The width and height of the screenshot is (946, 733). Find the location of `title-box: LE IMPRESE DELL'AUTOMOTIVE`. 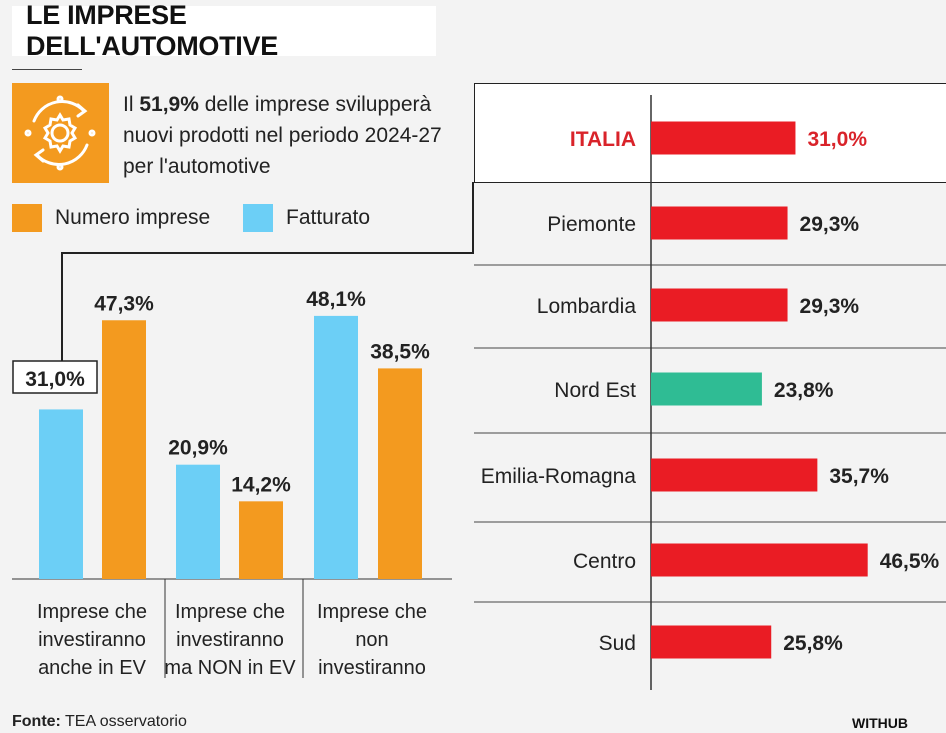

title-box: LE IMPRESE DELL'AUTOMOTIVE is located at coordinates (224, 30).